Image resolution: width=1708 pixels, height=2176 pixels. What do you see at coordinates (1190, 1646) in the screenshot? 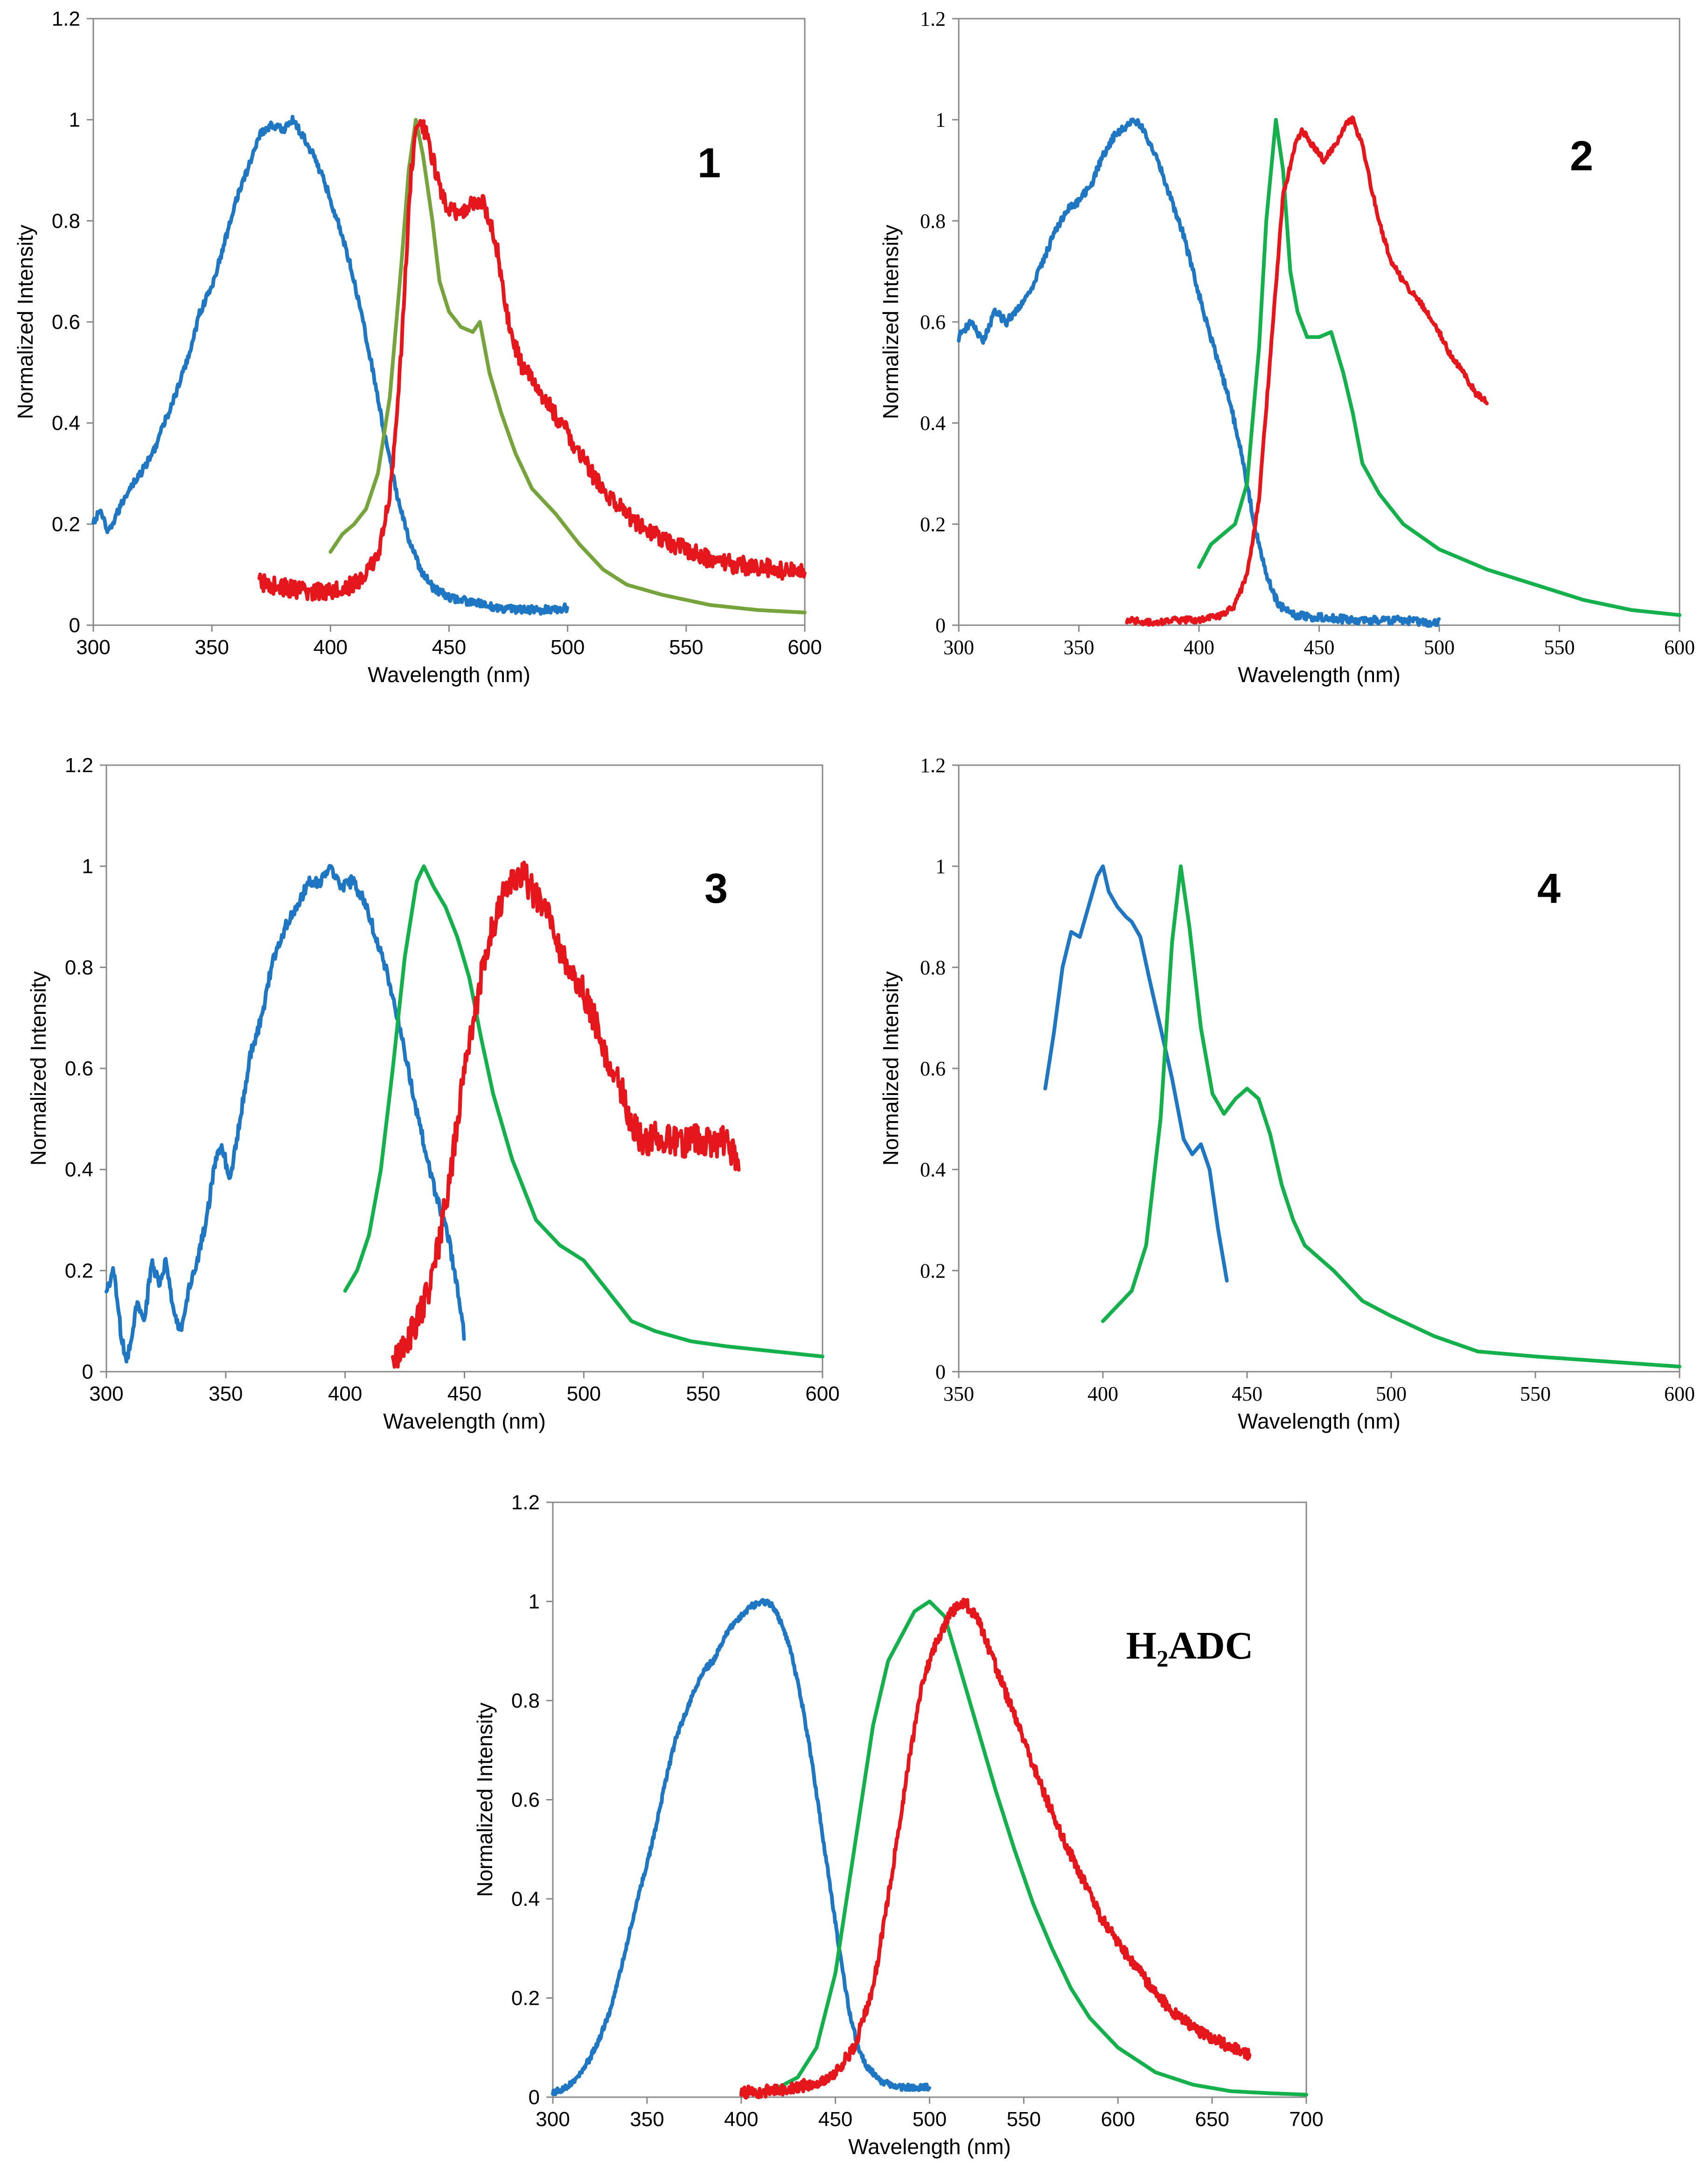
I see `panel-label: H₂ADC` at bounding box center [1190, 1646].